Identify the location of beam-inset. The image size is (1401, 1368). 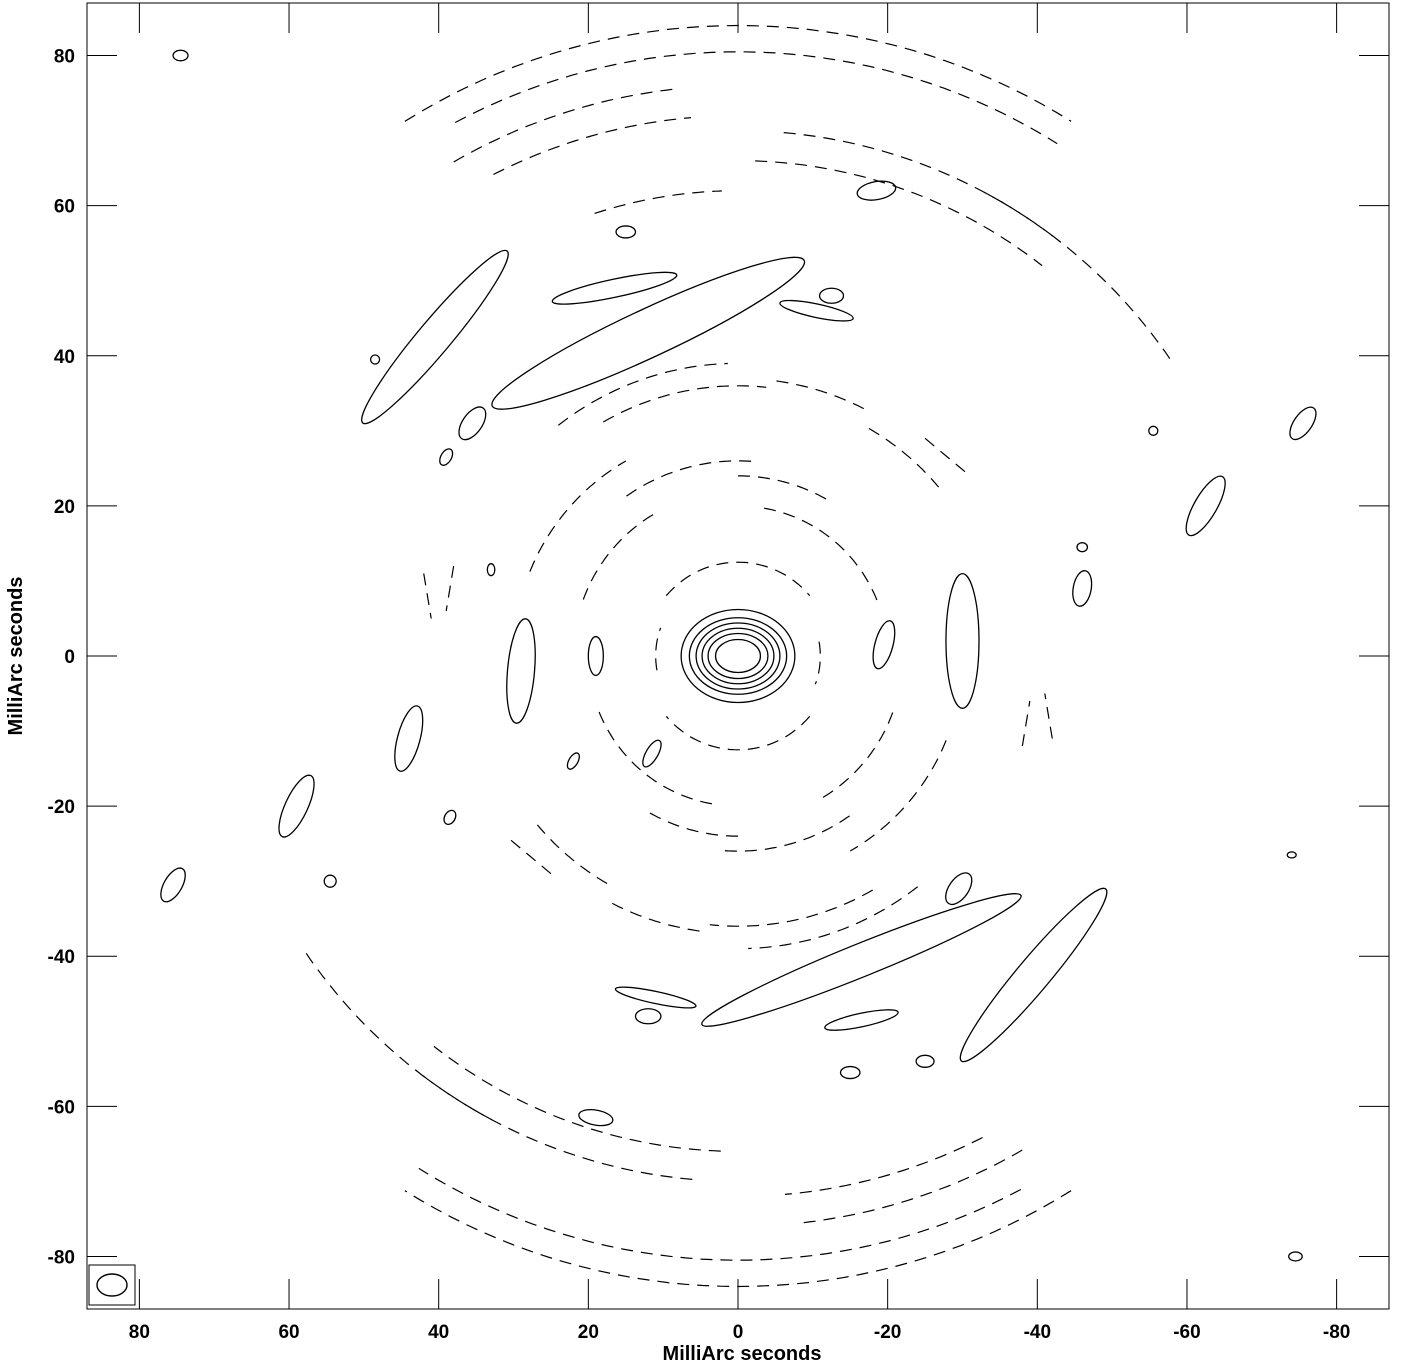
(112, 1285).